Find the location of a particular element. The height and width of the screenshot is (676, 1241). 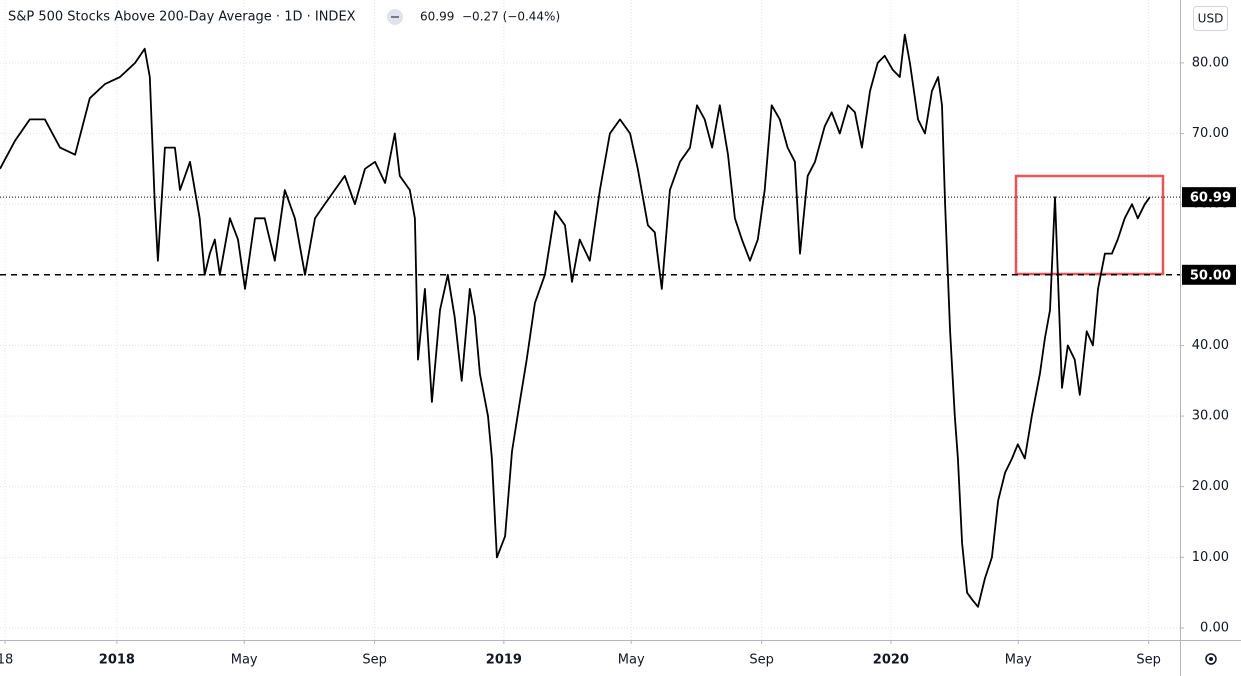

settings-gear-center is located at coordinates (1211, 659).